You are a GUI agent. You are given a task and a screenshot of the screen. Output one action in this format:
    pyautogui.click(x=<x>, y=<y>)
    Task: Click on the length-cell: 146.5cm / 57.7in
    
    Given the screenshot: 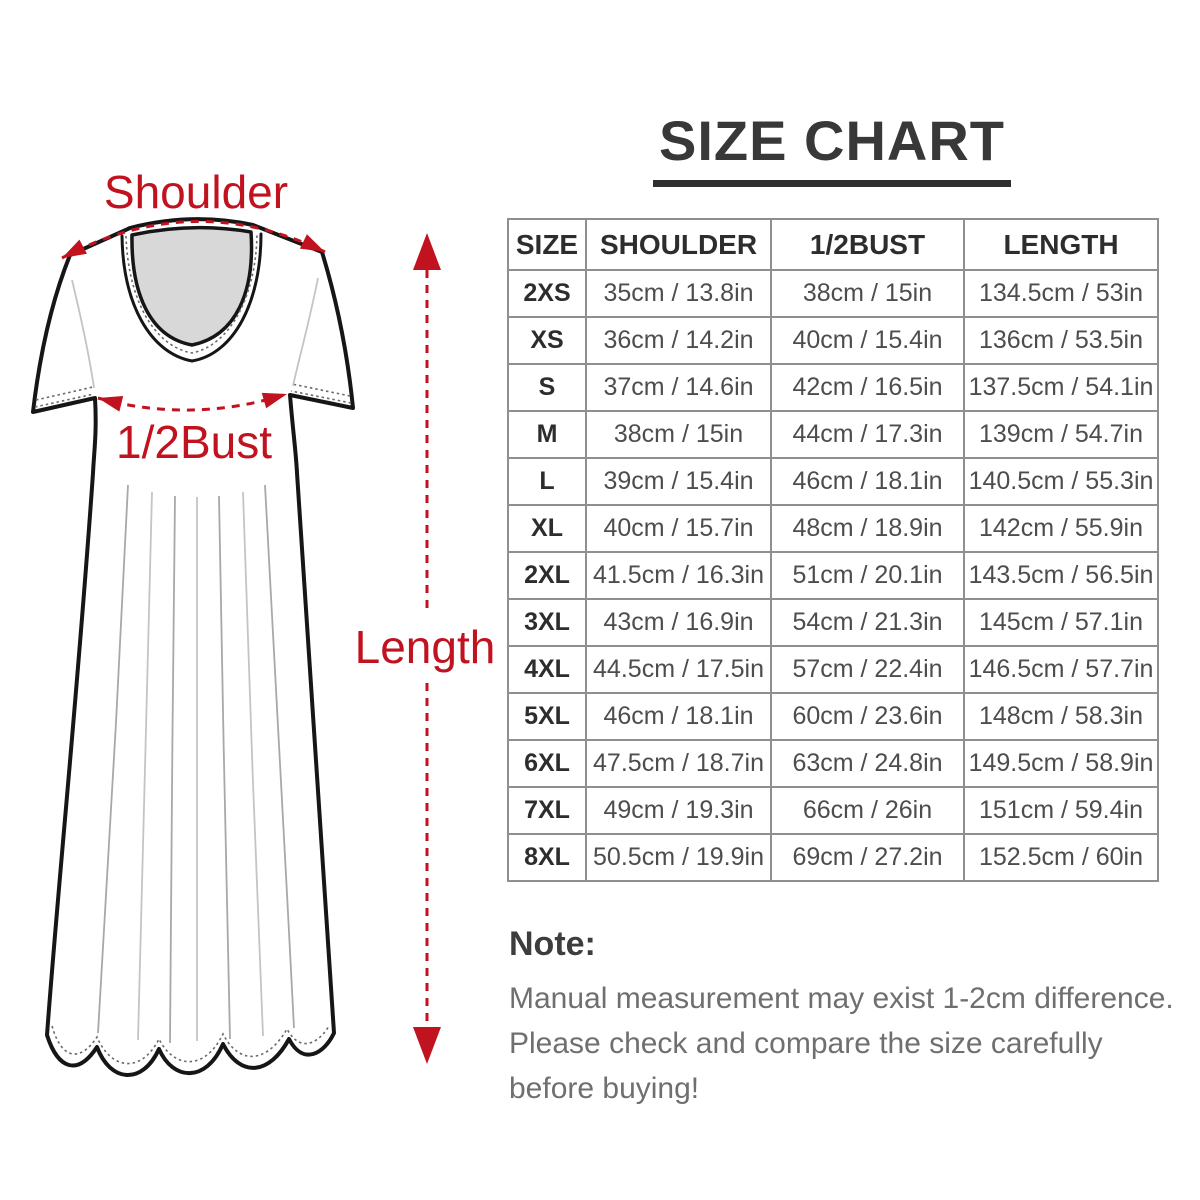 What is the action you would take?
    pyautogui.click(x=1061, y=669)
    